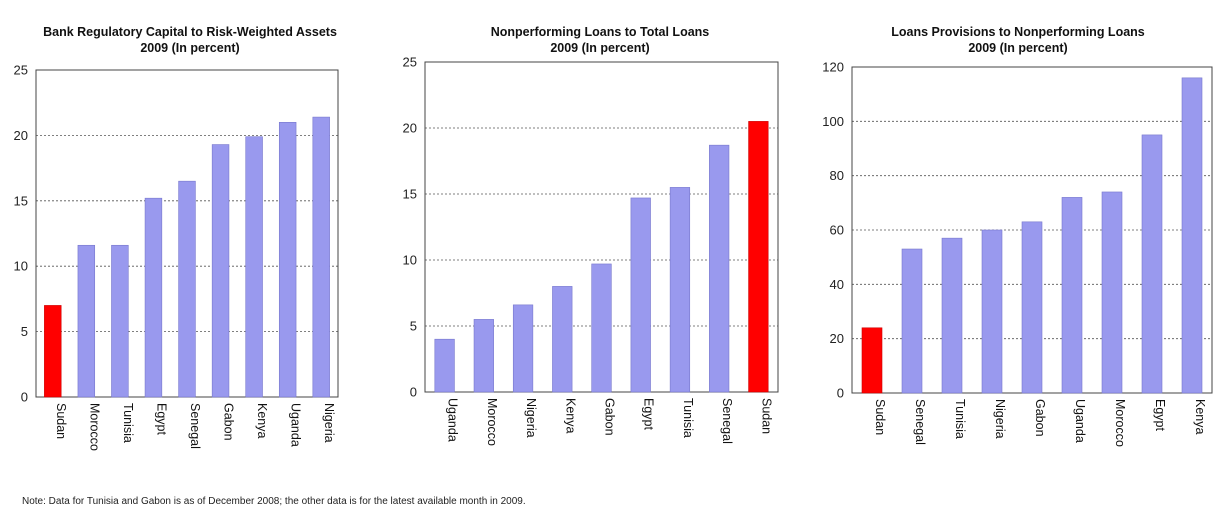 The width and height of the screenshot is (1213, 515). Describe the element at coordinates (837, 284) in the screenshot. I see `y-tick-label: 40` at that location.